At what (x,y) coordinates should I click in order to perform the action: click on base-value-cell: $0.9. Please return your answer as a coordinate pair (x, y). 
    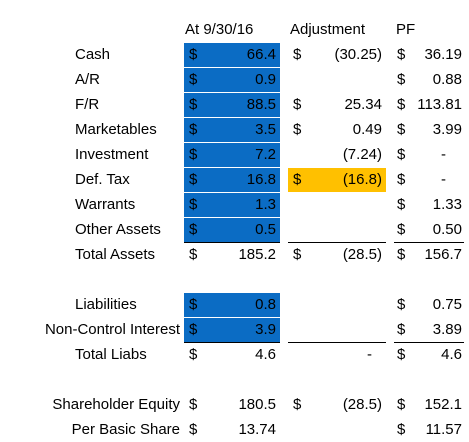
    Looking at the image, I should click on (232, 80).